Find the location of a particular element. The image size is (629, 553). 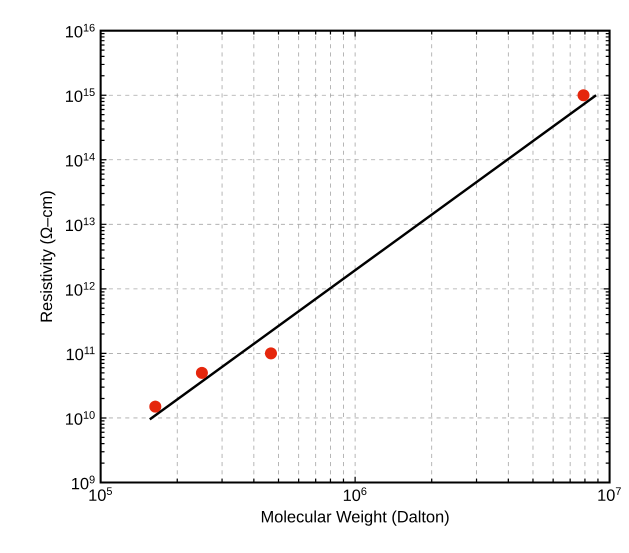

y-tick-label: 10$^{9}$ is located at coordinates (83, 483).